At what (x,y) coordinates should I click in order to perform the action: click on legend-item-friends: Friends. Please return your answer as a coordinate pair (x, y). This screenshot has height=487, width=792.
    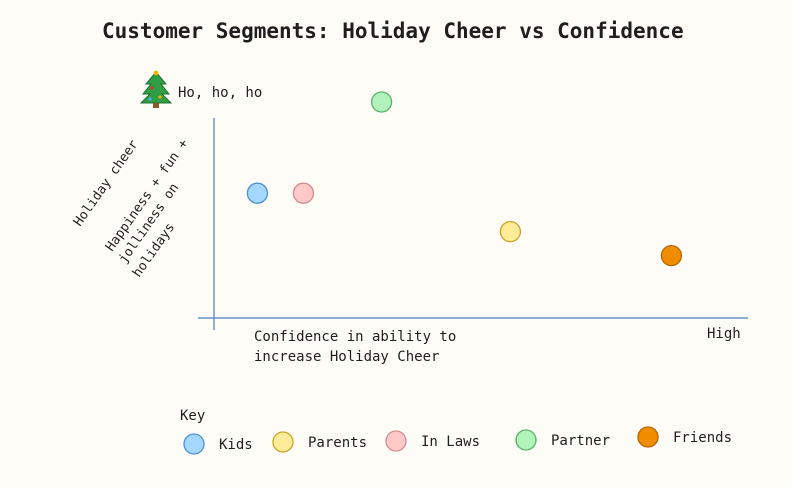
    Looking at the image, I should click on (684, 437).